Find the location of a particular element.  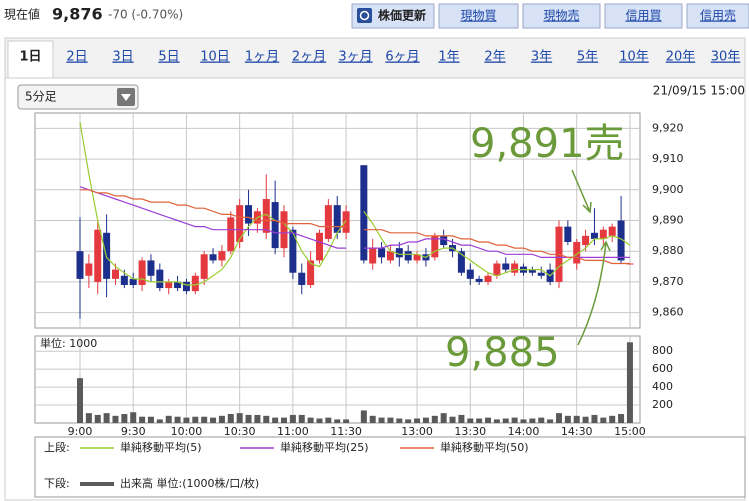

current-price: 9,876 is located at coordinates (77, 14).